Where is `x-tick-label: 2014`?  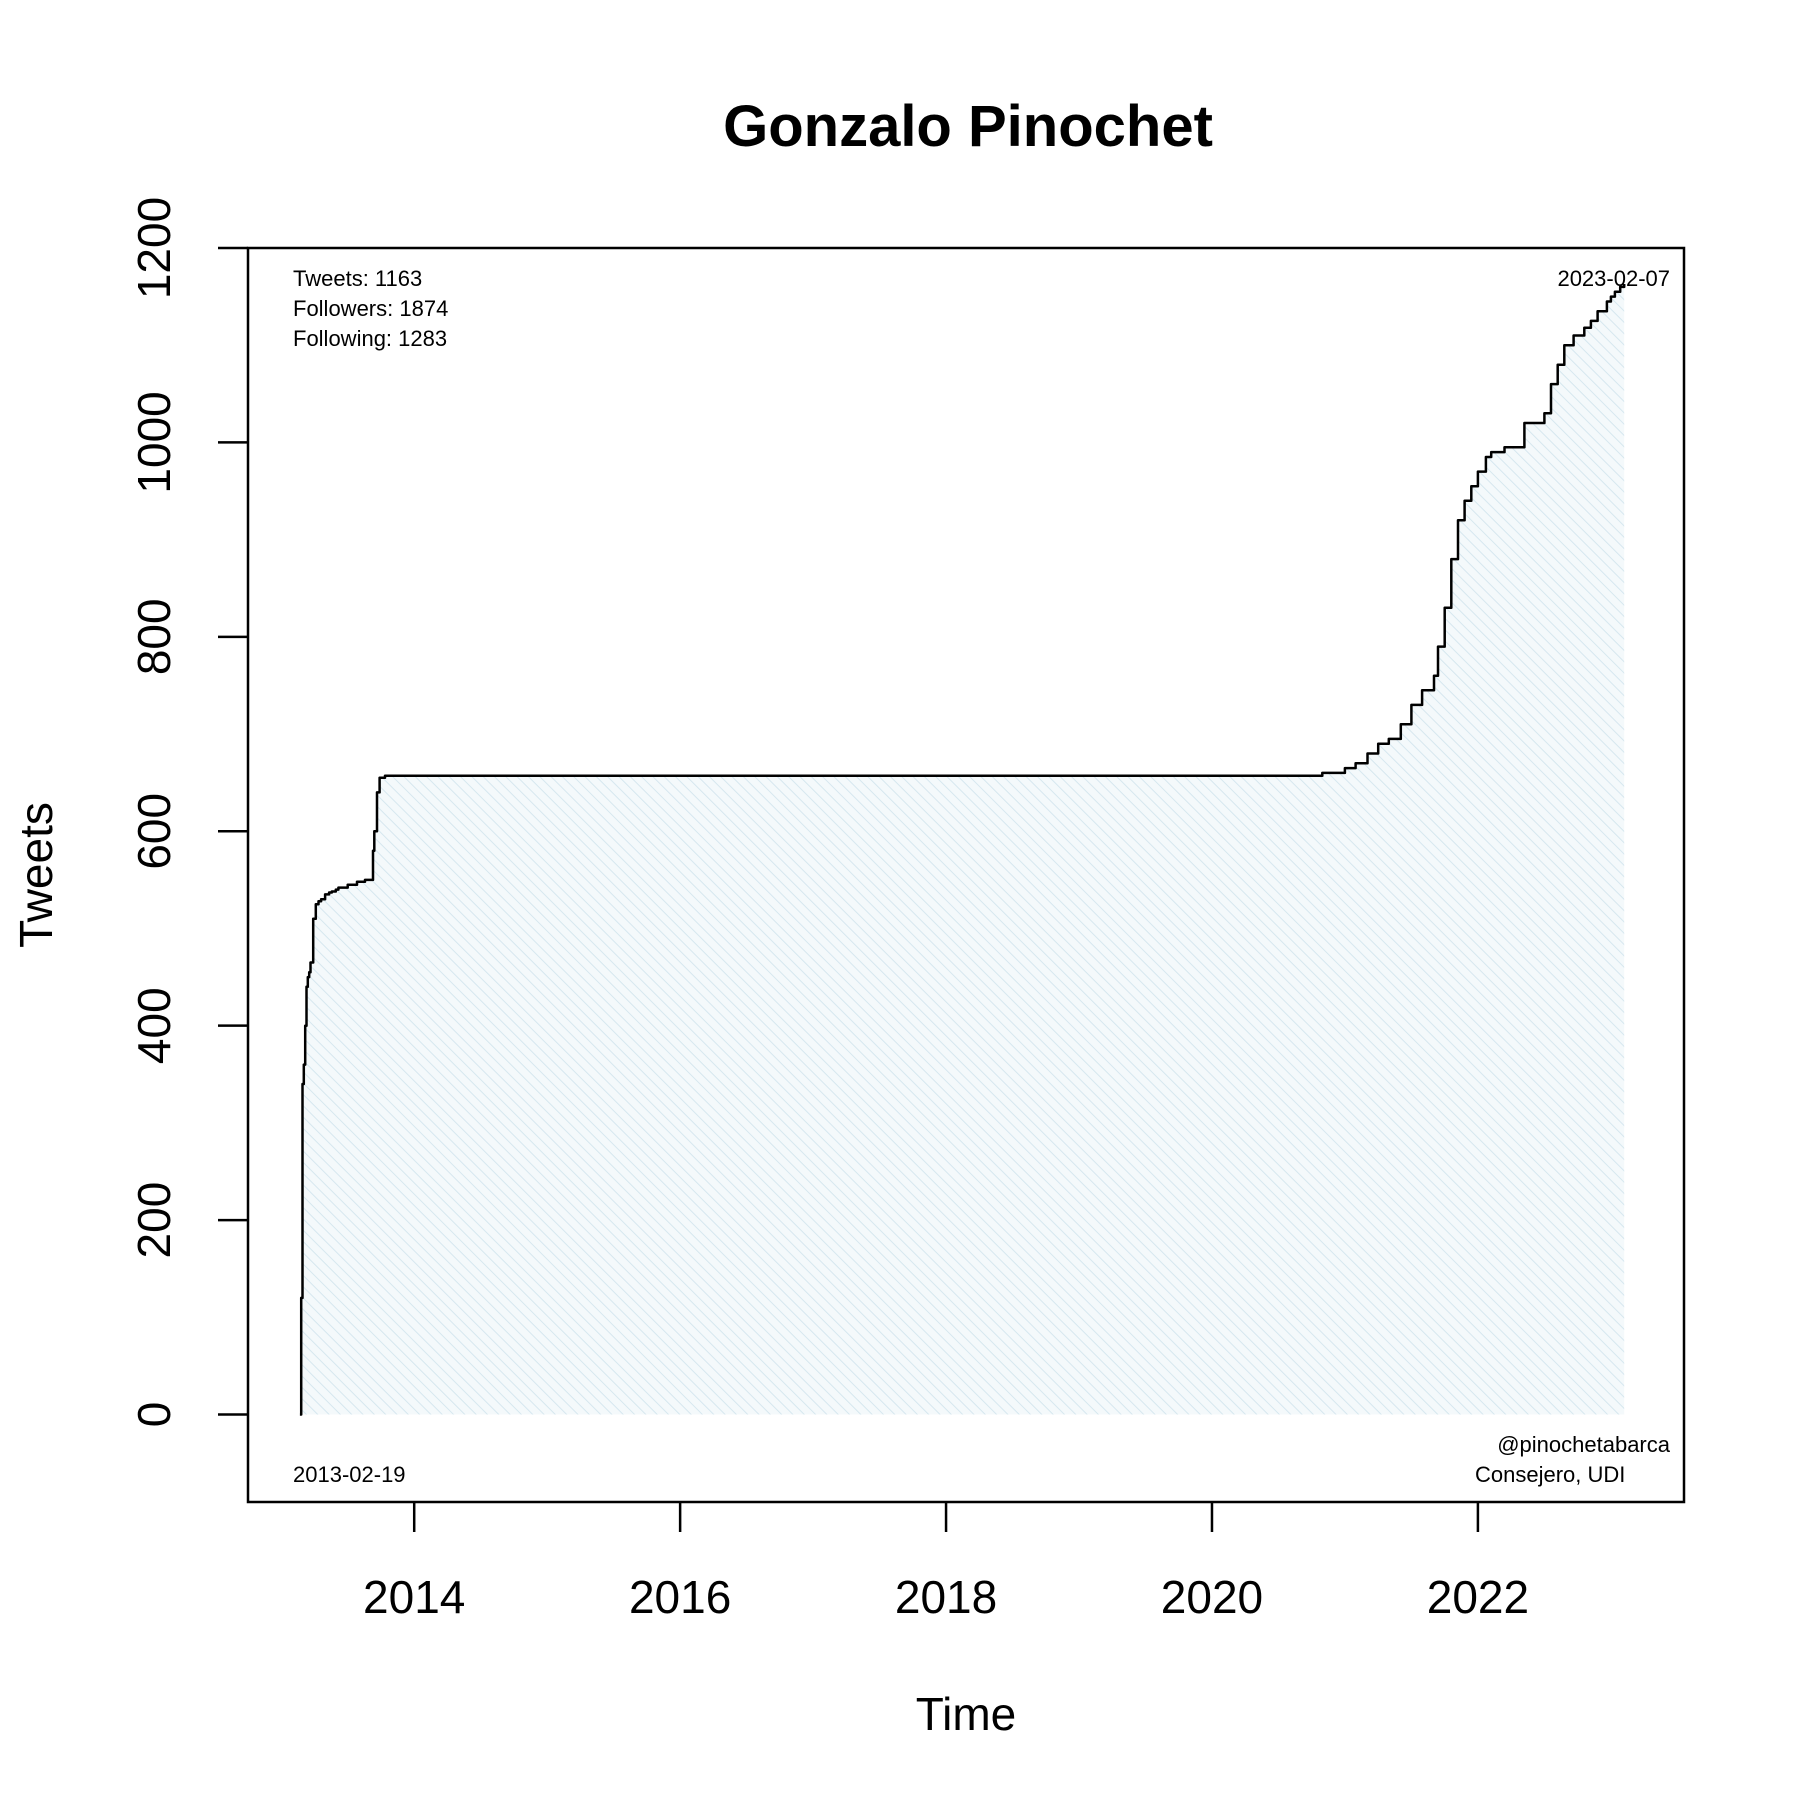
x-tick-label: 2014 is located at coordinates (414, 1597).